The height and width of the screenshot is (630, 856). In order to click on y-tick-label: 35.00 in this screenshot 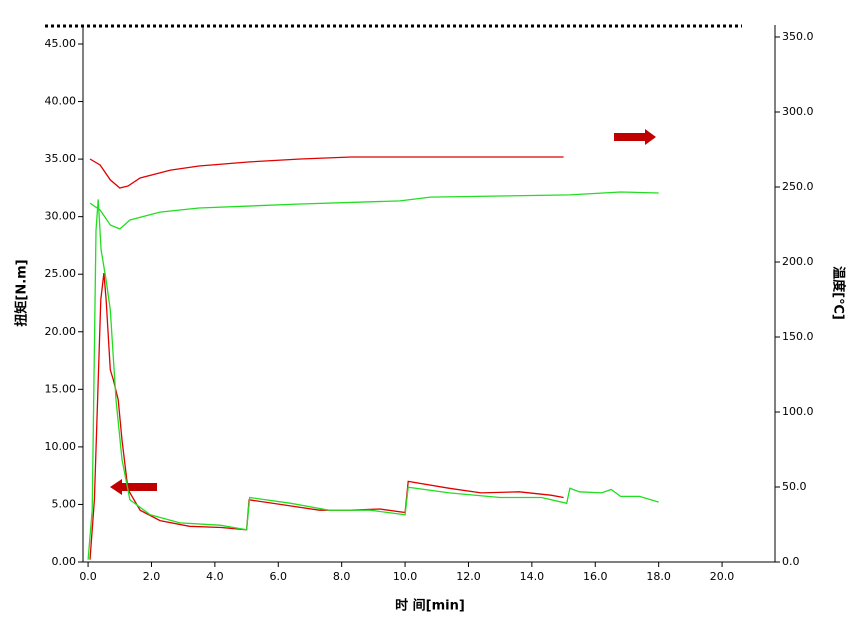, I will do `click(61, 158)`.